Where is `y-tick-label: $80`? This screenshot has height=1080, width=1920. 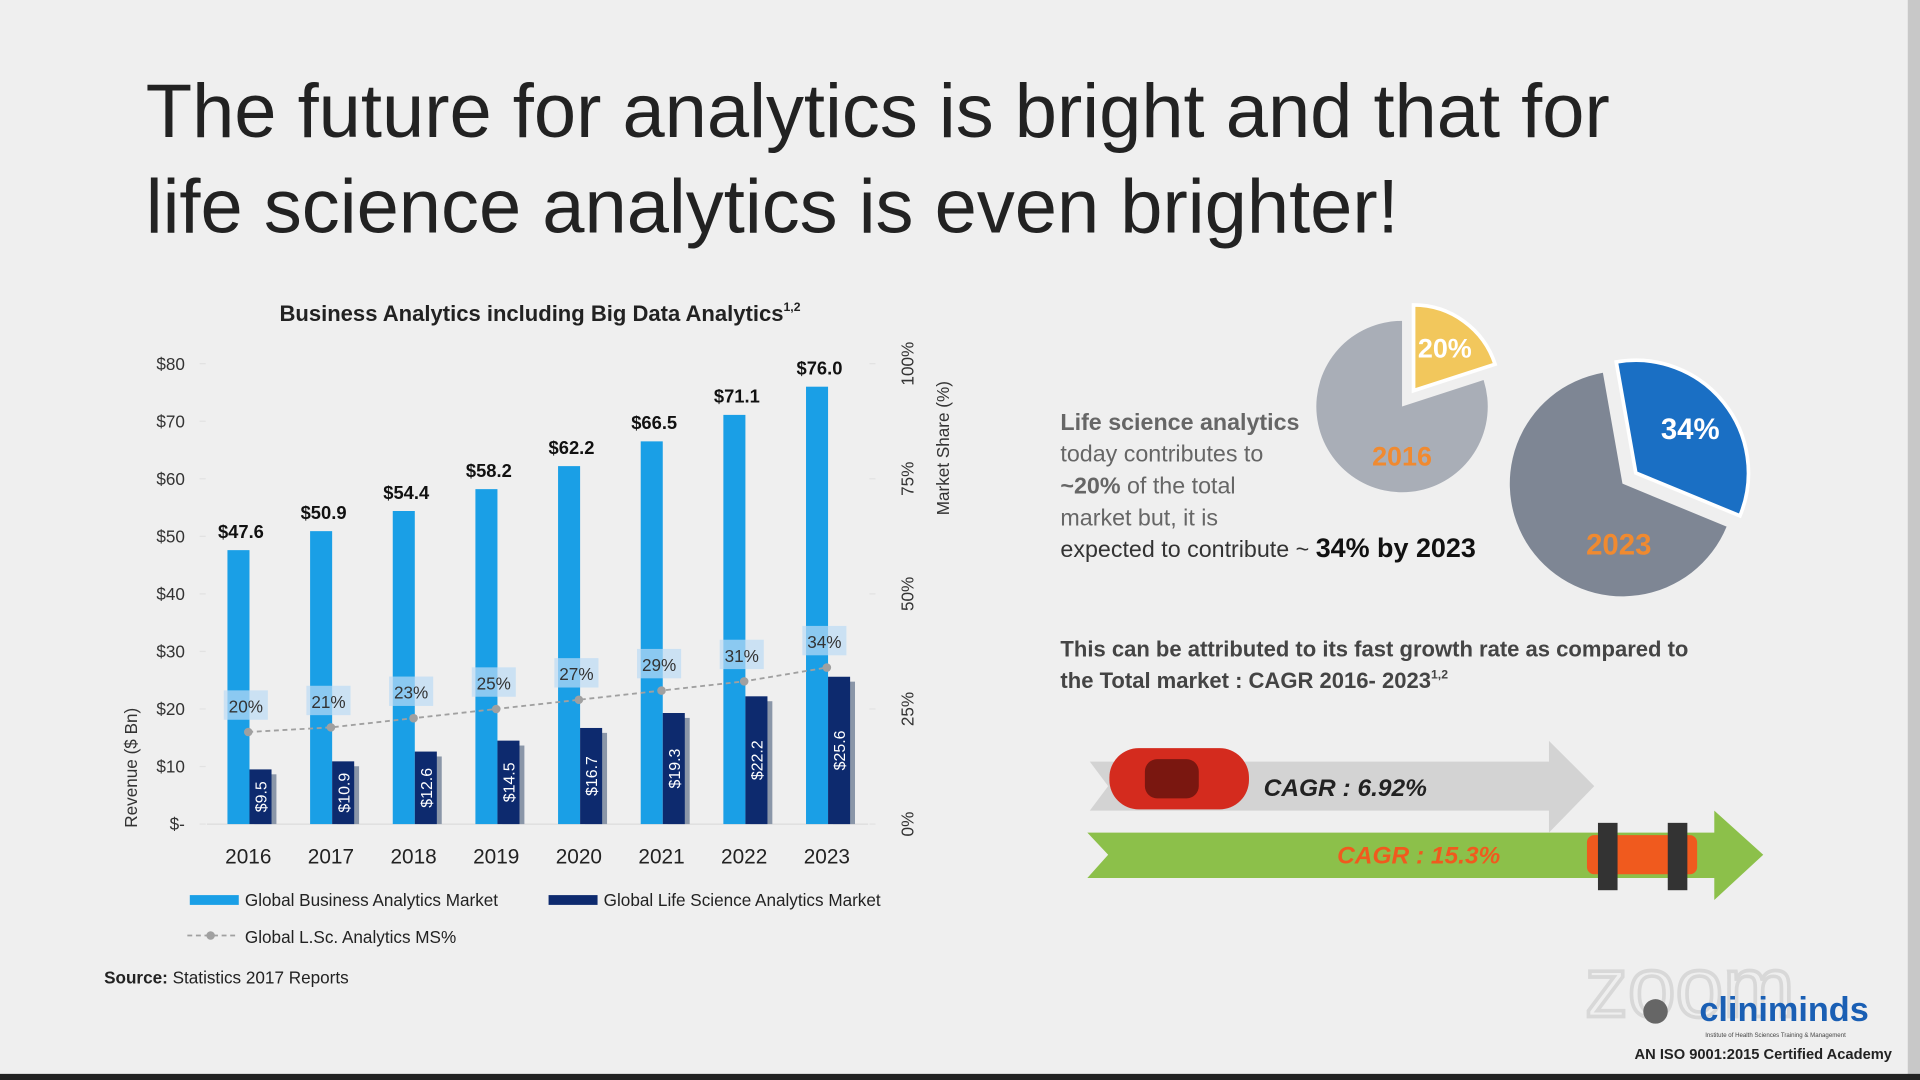
y-tick-label: $80 is located at coordinates (170, 364).